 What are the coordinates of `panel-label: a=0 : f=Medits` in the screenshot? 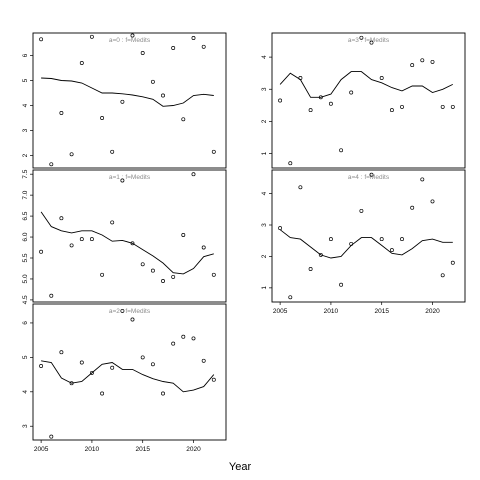 It's located at (130, 40).